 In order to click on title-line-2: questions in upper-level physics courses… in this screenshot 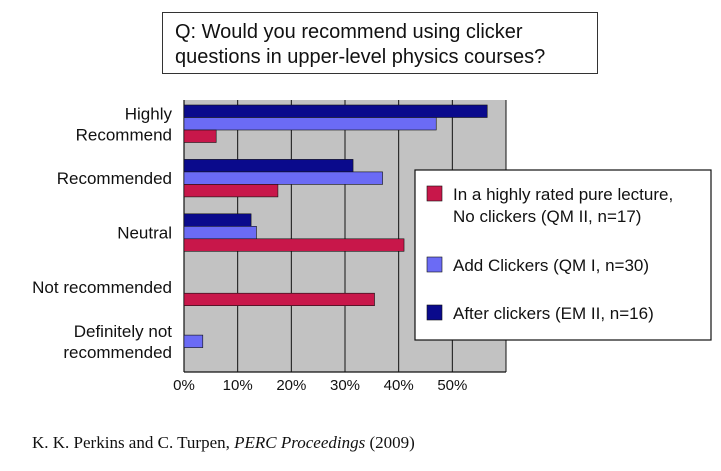, I will do `click(360, 57)`.